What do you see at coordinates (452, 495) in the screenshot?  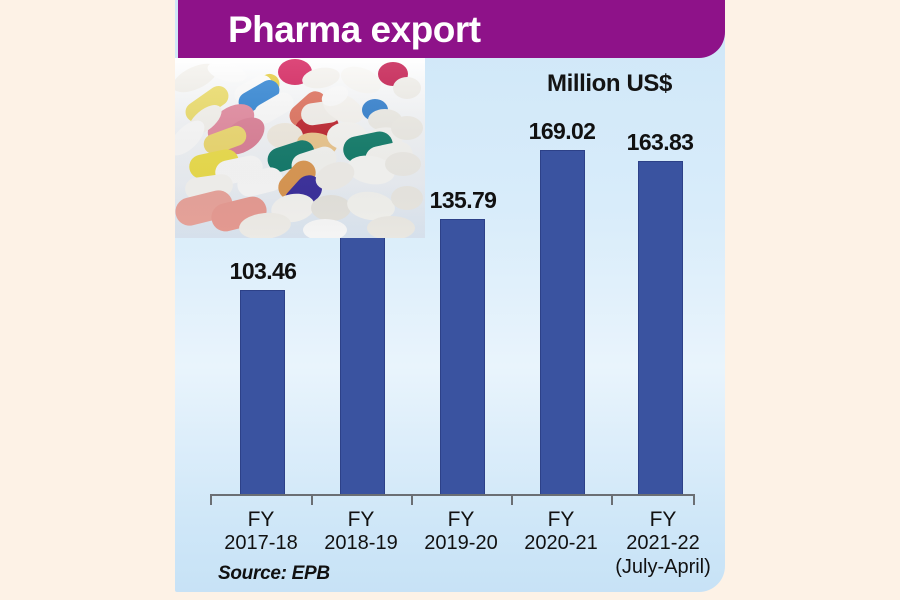 I see `x-axis-line` at bounding box center [452, 495].